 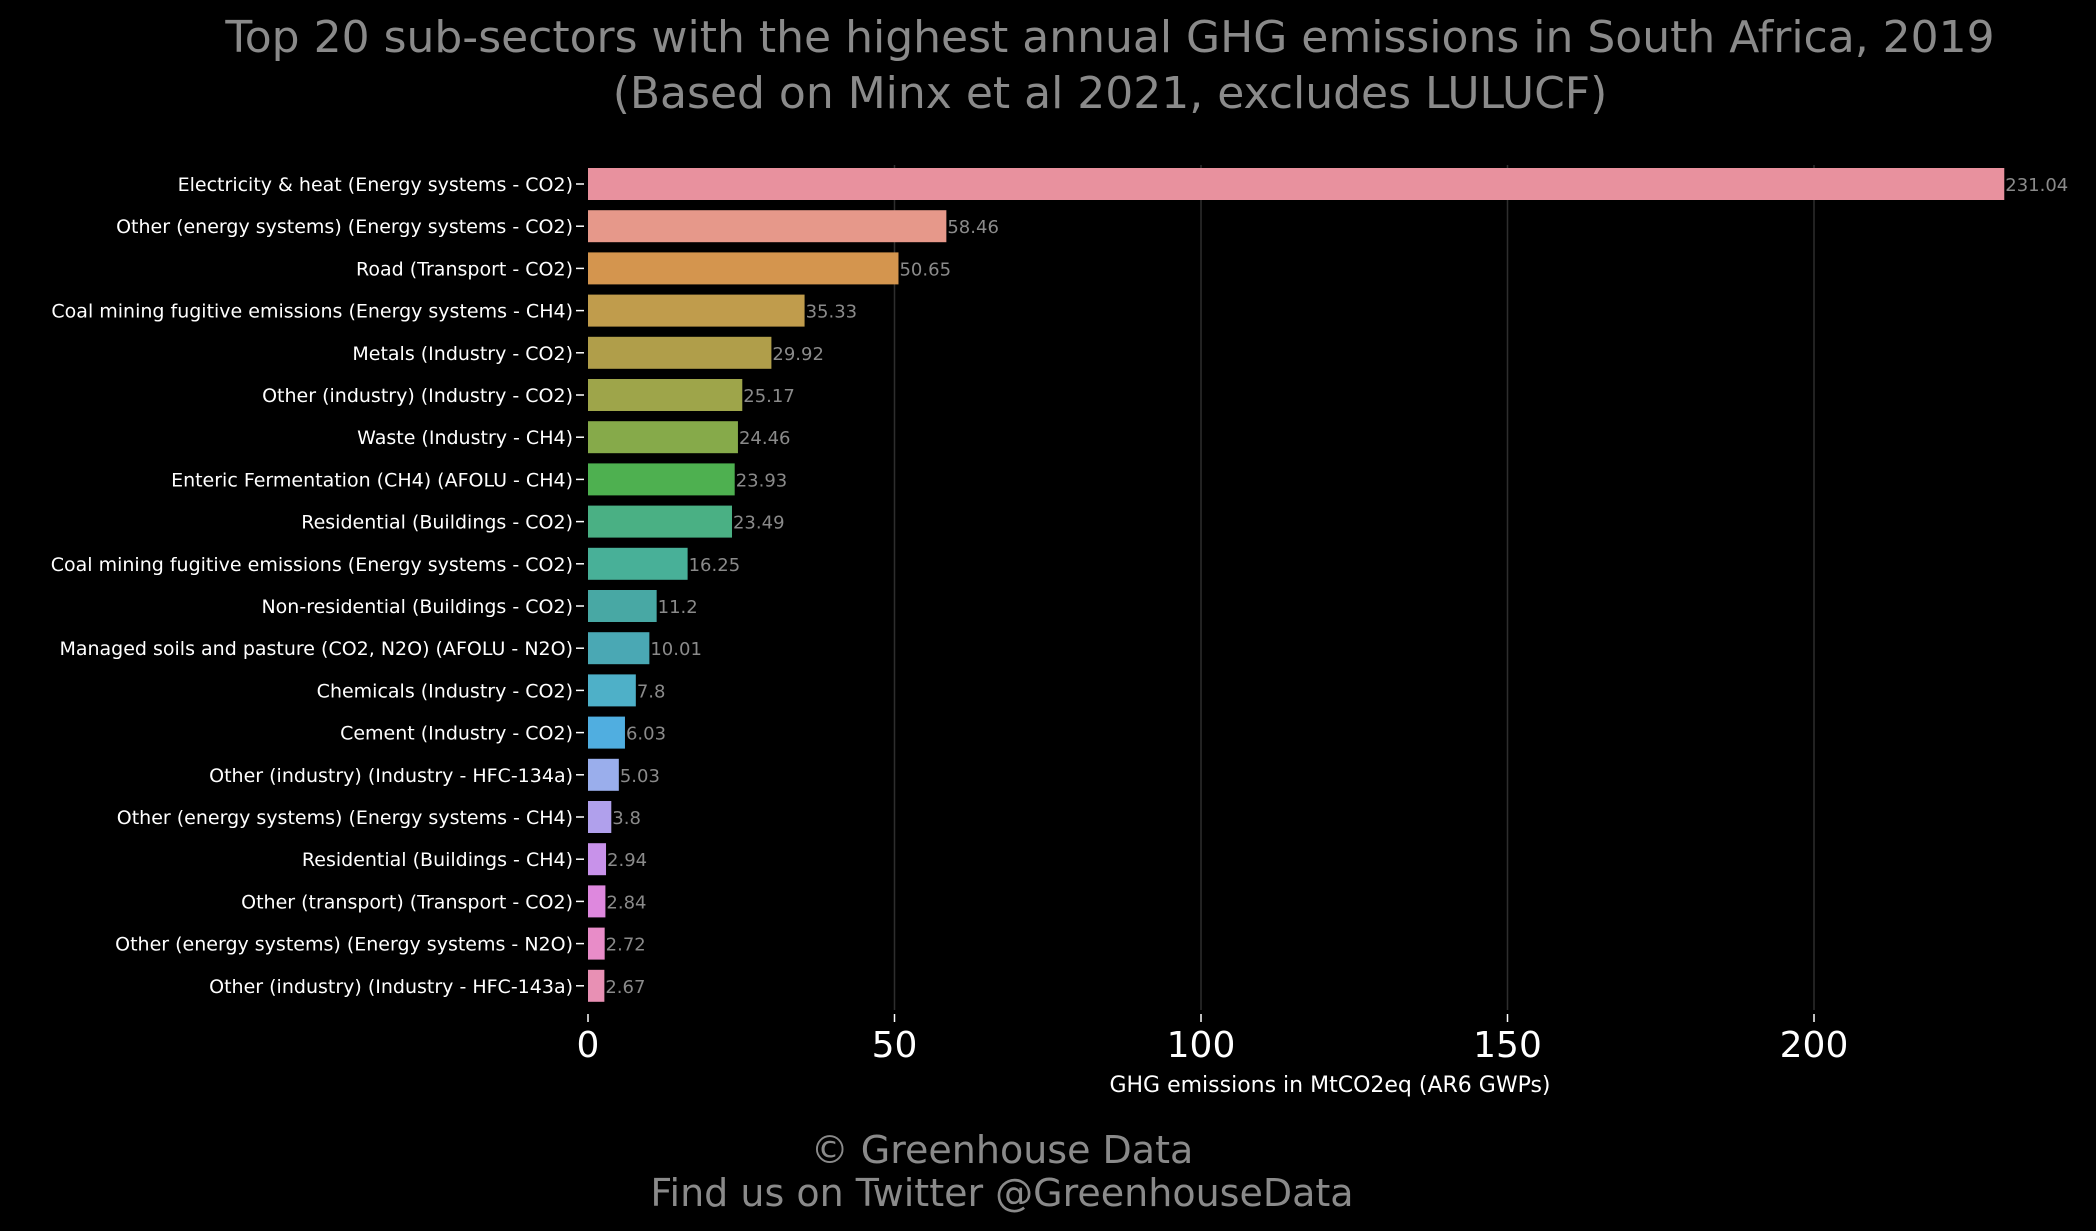 What do you see at coordinates (465, 438) in the screenshot?
I see `category-label: Waste (Industry - CH4)` at bounding box center [465, 438].